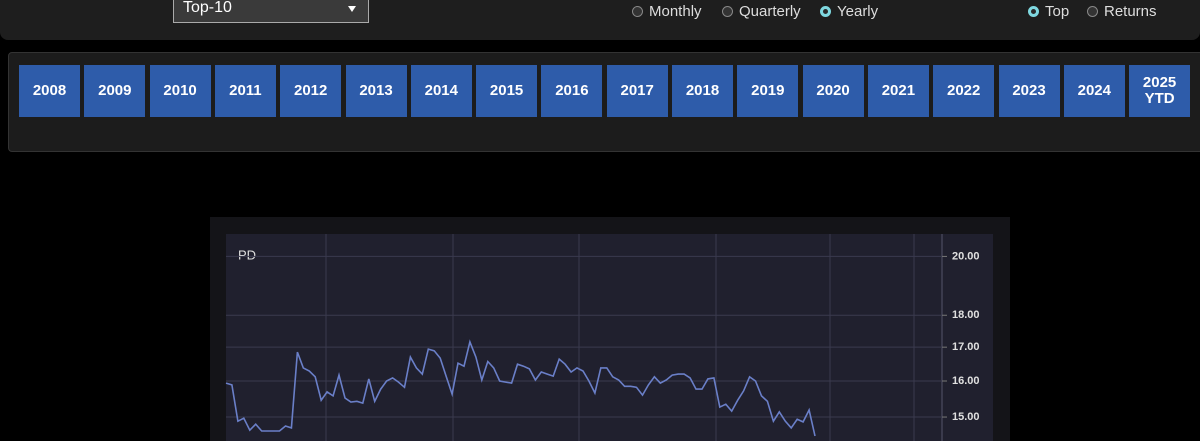  I want to click on year-button: 2015, so click(507, 91).